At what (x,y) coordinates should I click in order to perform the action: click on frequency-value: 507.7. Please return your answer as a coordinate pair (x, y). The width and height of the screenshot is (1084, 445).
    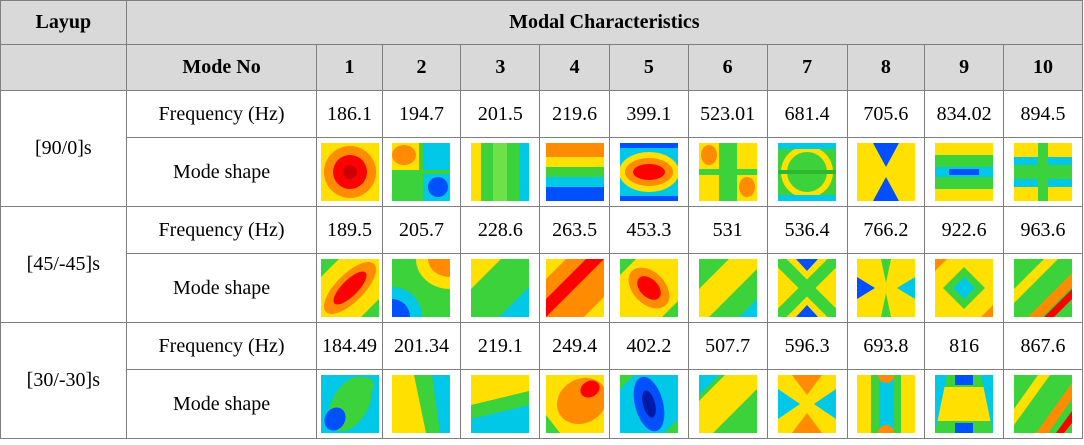
    Looking at the image, I should click on (727, 346).